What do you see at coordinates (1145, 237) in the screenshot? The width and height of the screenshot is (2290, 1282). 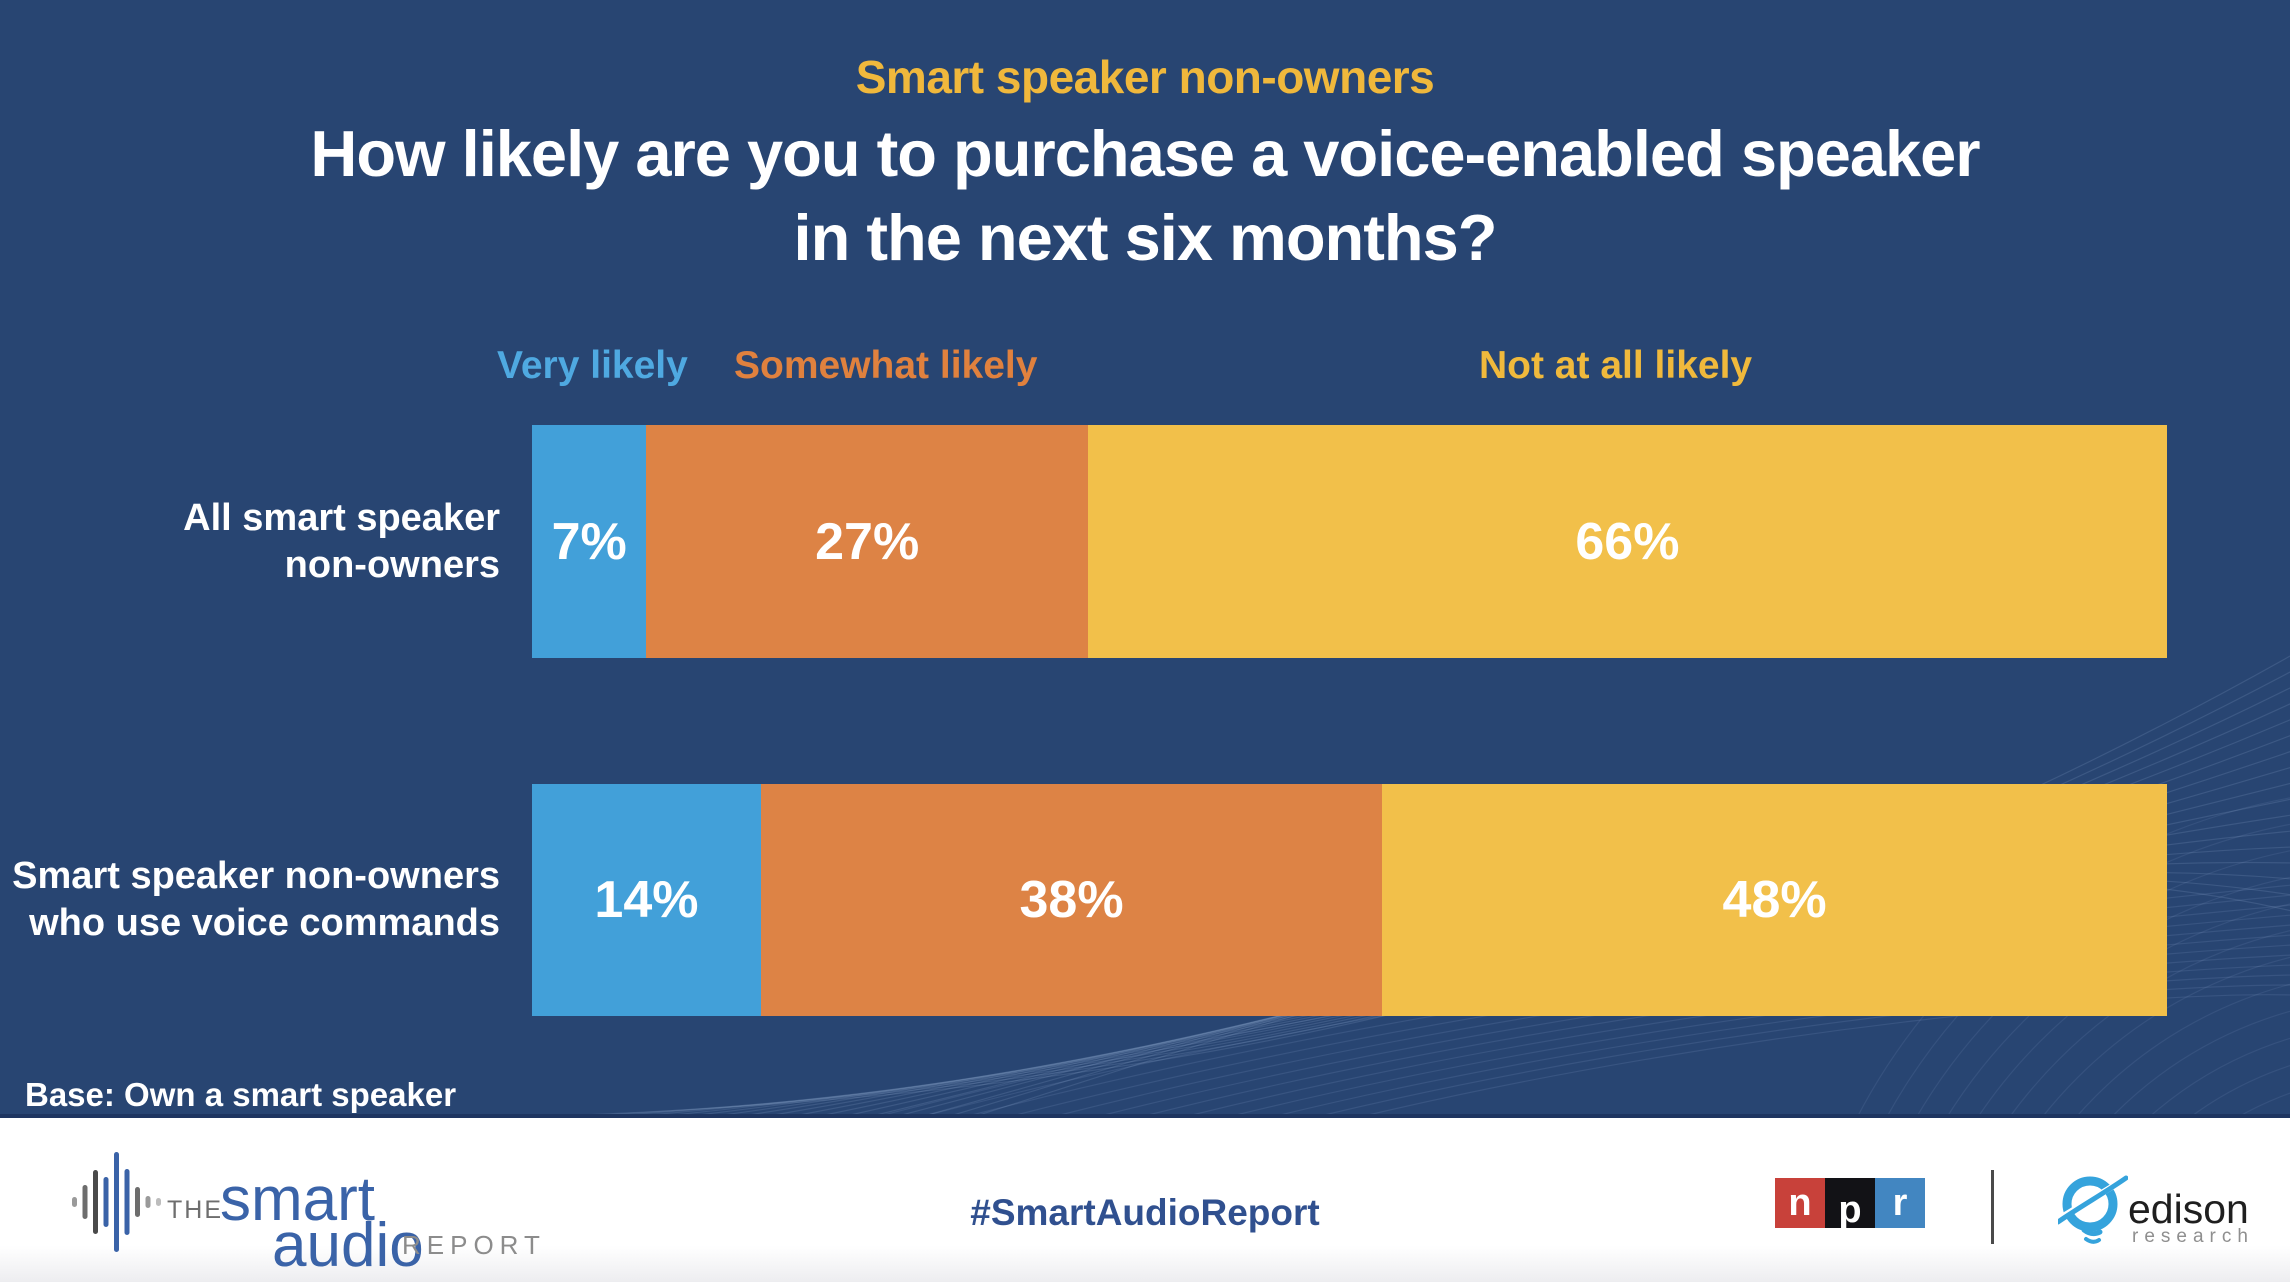 I see `chart-title-line2: in the next six months?` at bounding box center [1145, 237].